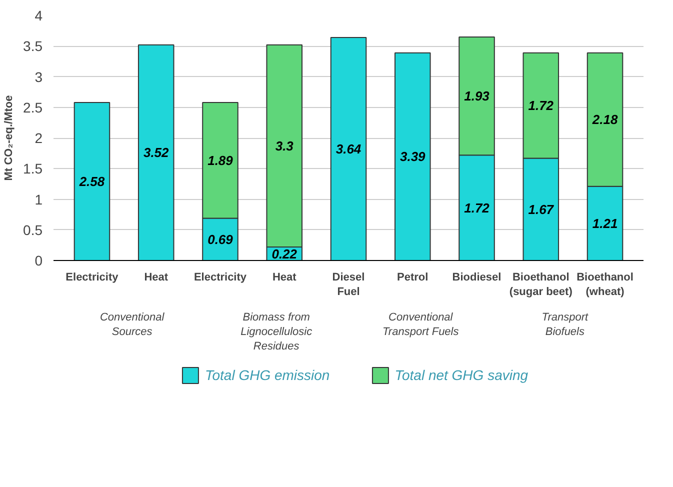  Describe the element at coordinates (421, 325) in the screenshot. I see `text: Conventional Transport Fuels` at that location.